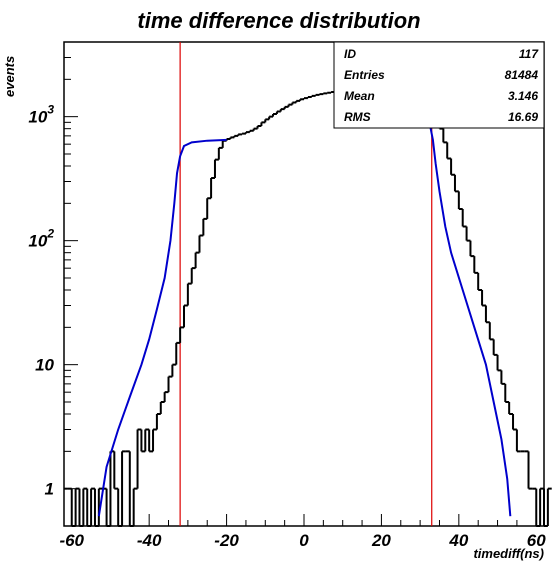 This screenshot has height=566, width=558. Describe the element at coordinates (508, 553) in the screenshot. I see `x-axis-label: timediff(ns)` at that location.